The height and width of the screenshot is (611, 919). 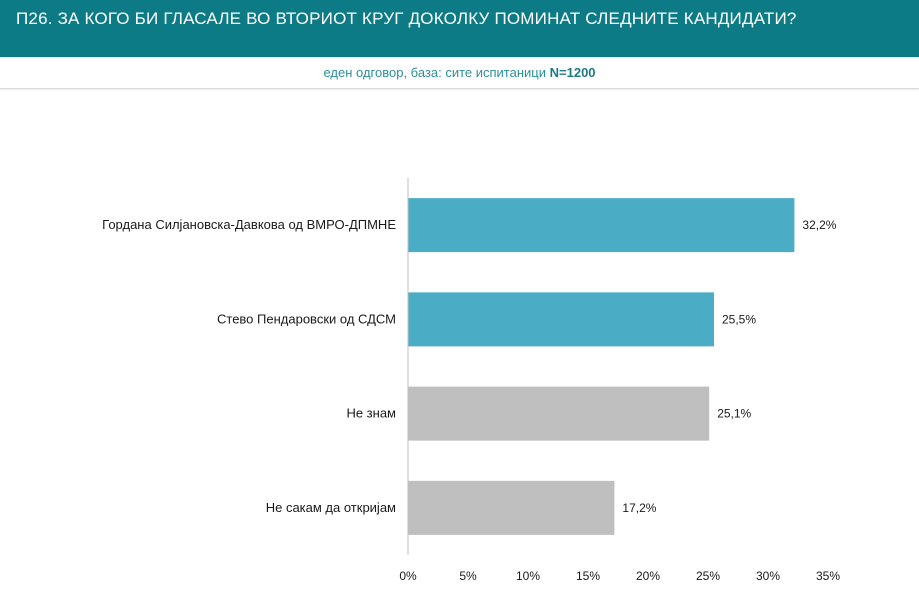 What do you see at coordinates (648, 576) in the screenshot?
I see `x-tick-label-5: 20%` at bounding box center [648, 576].